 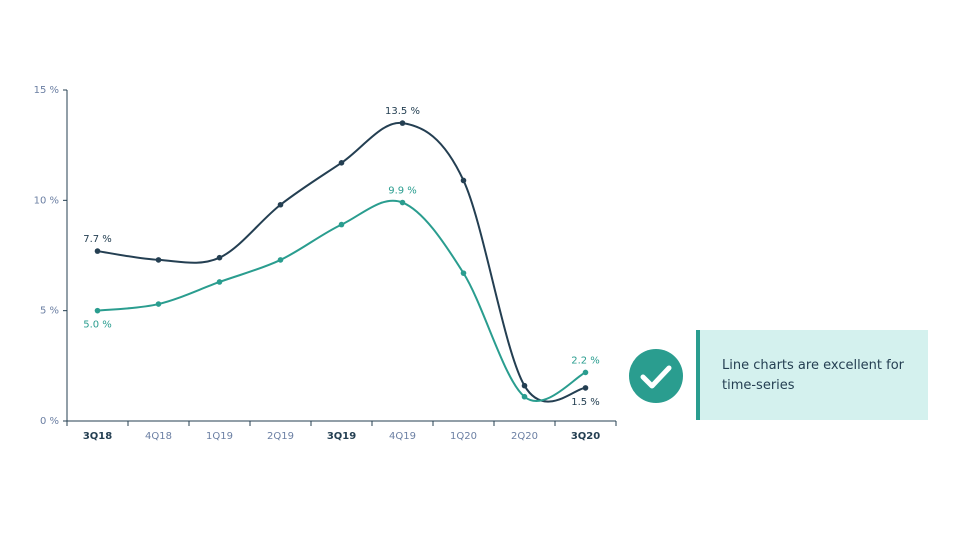 I want to click on y-tick-label: 0 %, so click(x=49, y=421).